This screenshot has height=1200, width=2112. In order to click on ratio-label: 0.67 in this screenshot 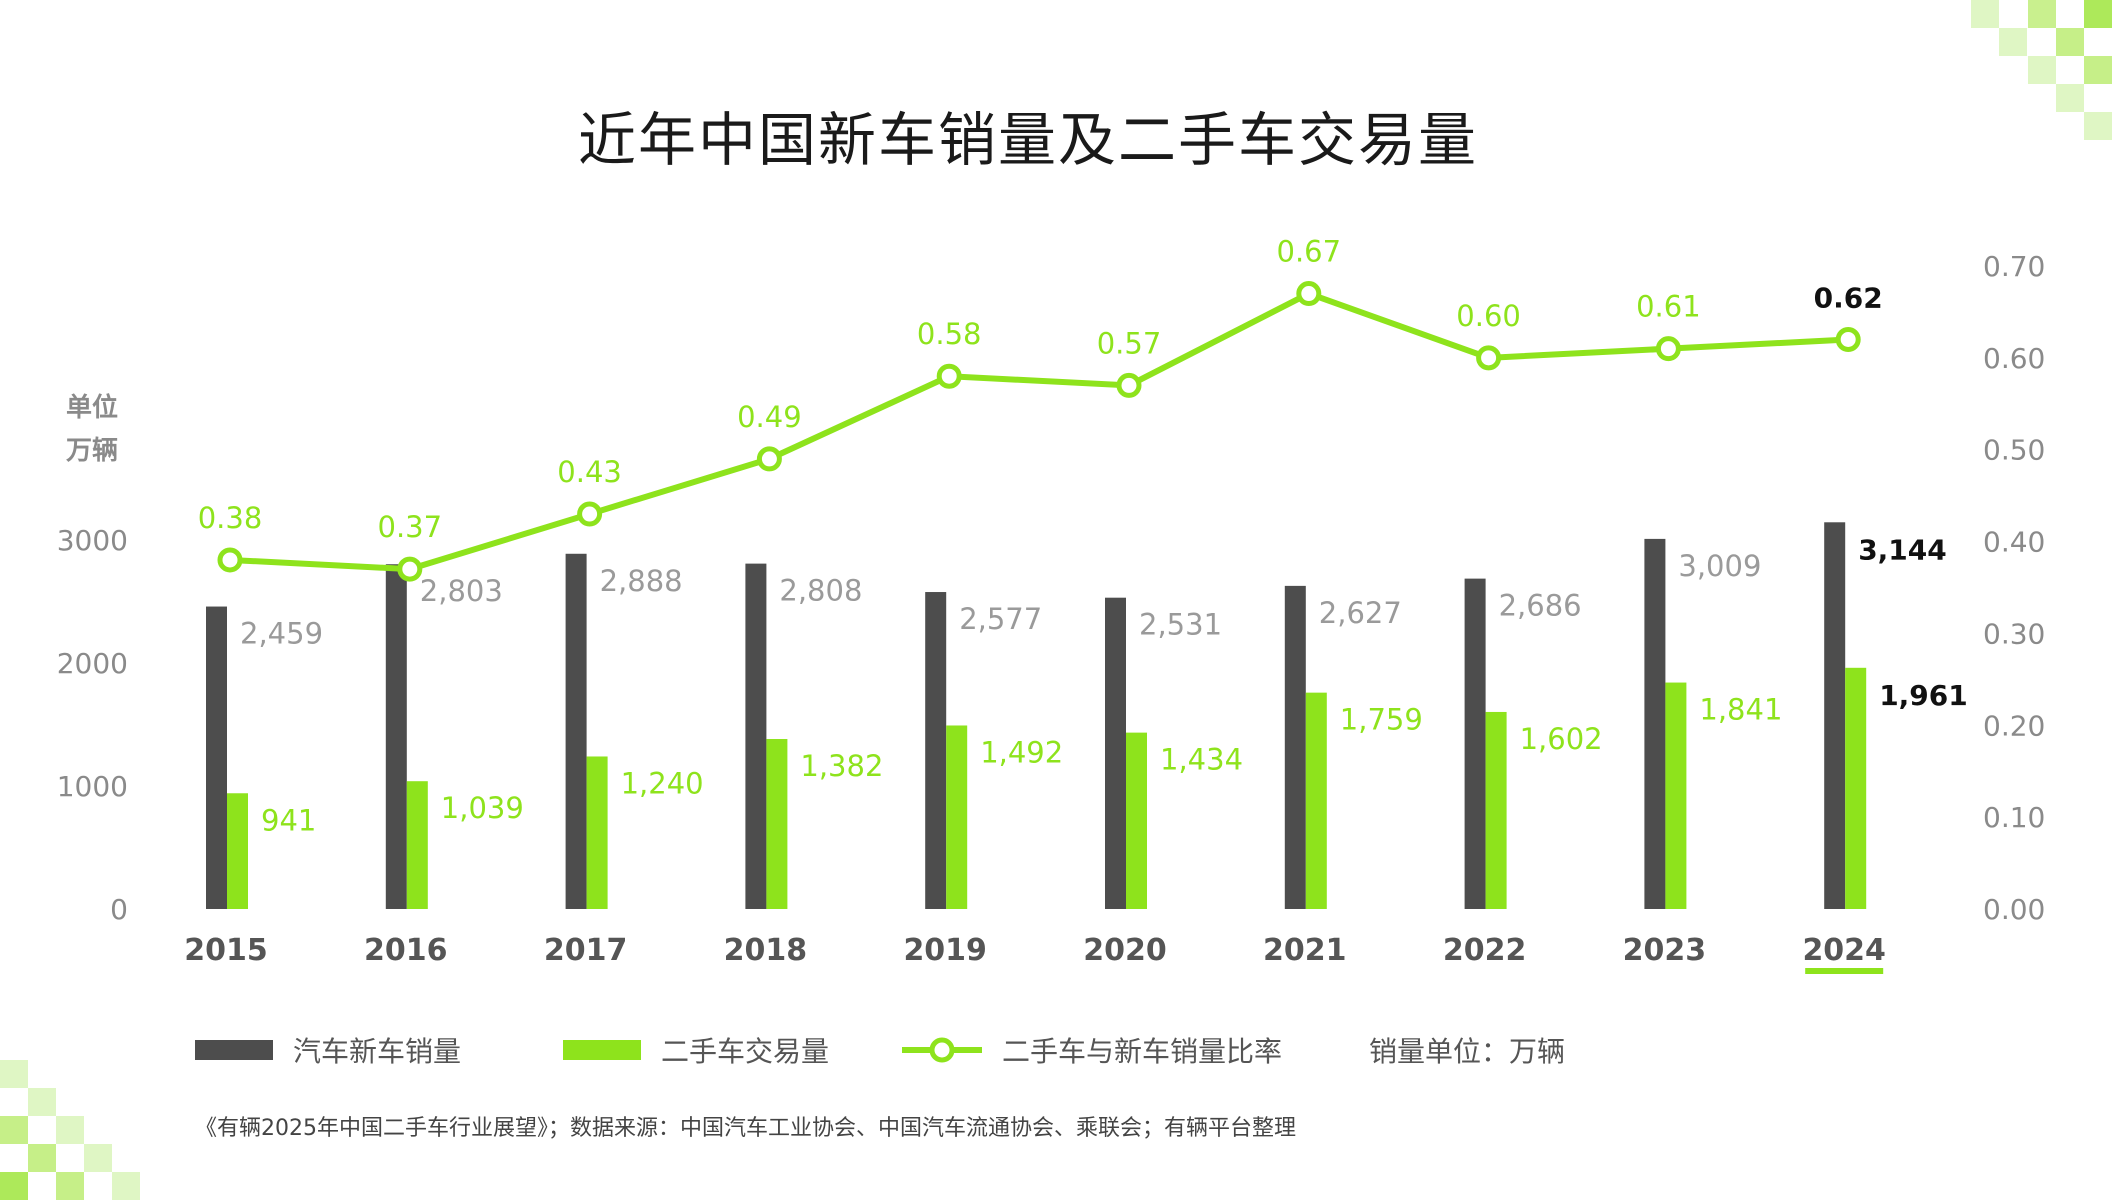, I will do `click(1309, 252)`.